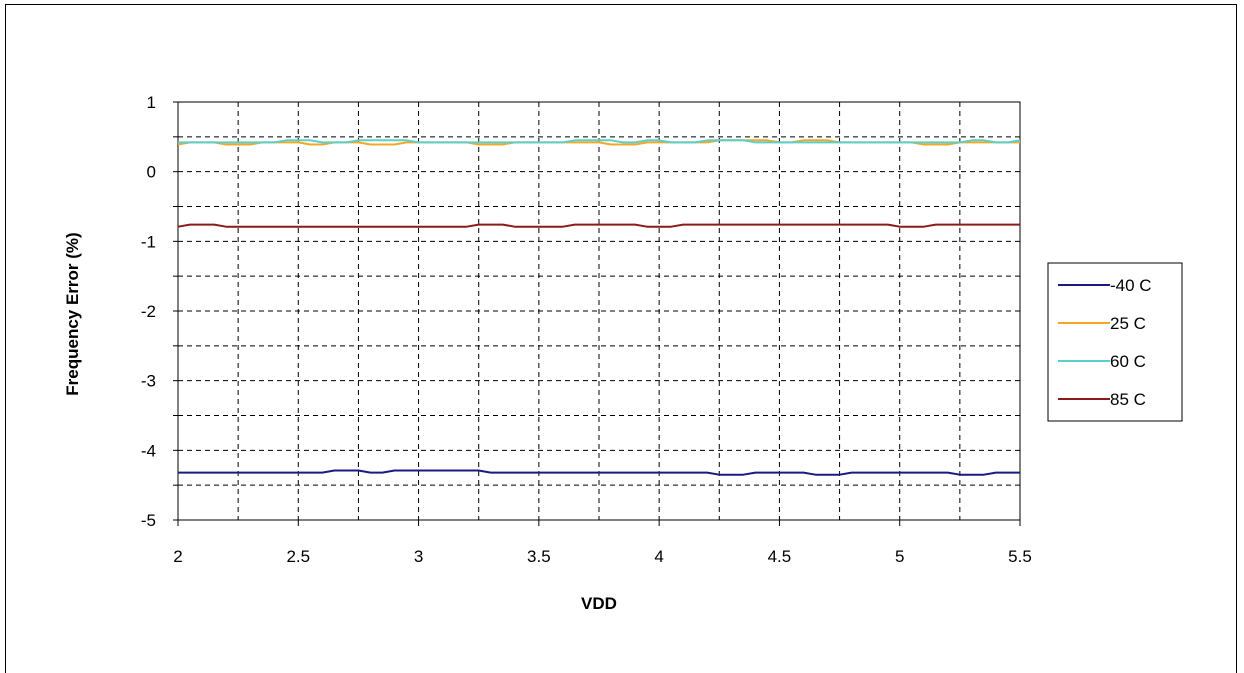 Image resolution: width=1244 pixels, height=673 pixels. What do you see at coordinates (658, 556) in the screenshot?
I see `x-tick-label: 4` at bounding box center [658, 556].